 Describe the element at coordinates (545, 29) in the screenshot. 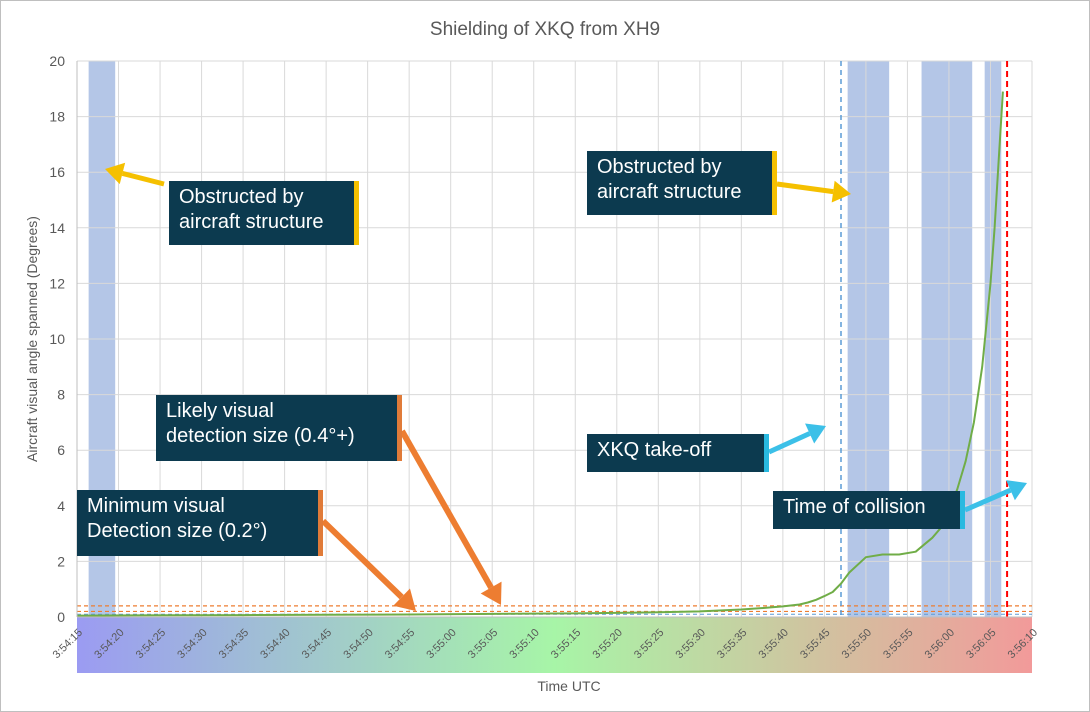

I see `chart-title: Shielding of XKQ from XH9` at that location.